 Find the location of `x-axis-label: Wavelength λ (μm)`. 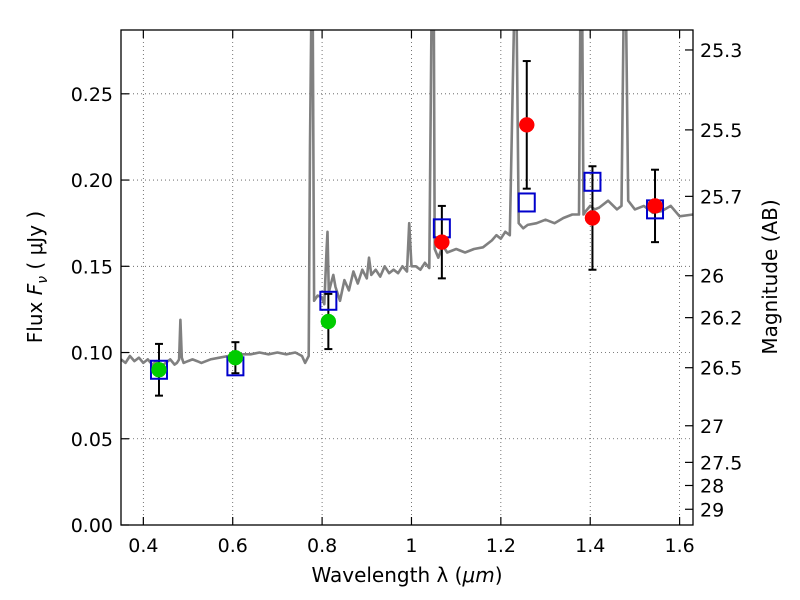

x-axis-label: Wavelength λ (μm) is located at coordinates (406, 575).